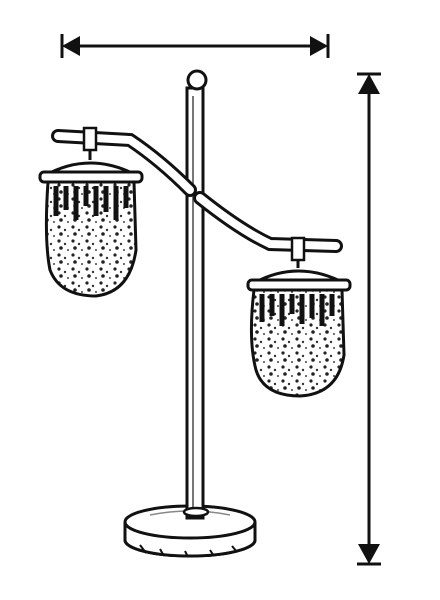 The height and width of the screenshot is (600, 440). Describe the element at coordinates (369, 319) in the screenshot. I see `height-dimension-arrow` at that location.